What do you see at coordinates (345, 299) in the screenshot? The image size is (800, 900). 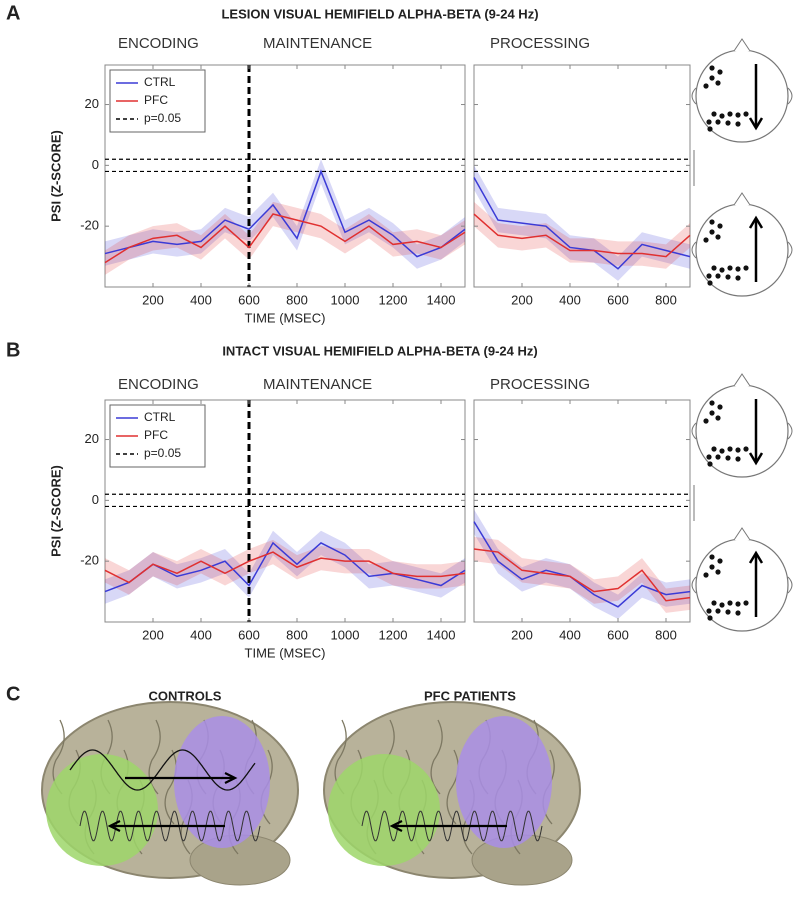 I see `x-tick-label: 1000` at bounding box center [345, 299].